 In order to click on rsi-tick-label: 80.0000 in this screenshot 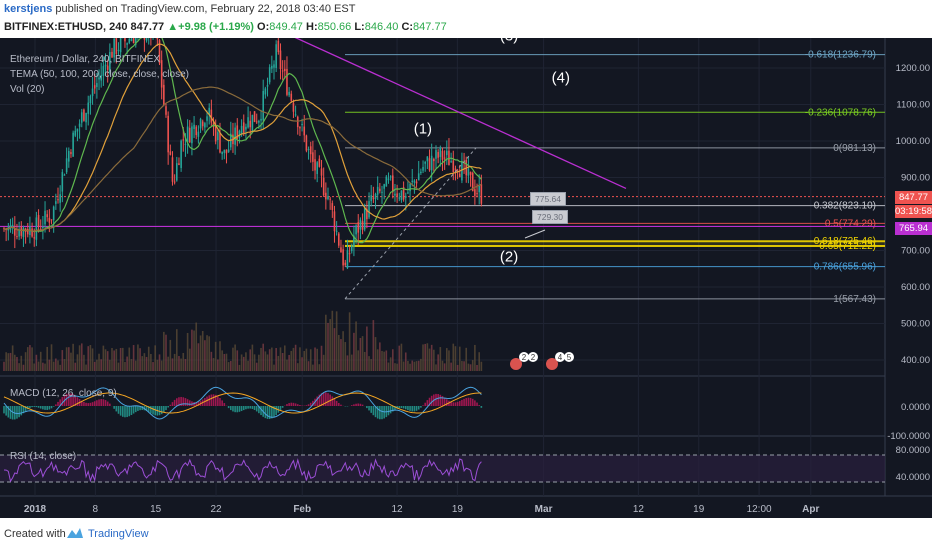, I will do `click(913, 450)`.